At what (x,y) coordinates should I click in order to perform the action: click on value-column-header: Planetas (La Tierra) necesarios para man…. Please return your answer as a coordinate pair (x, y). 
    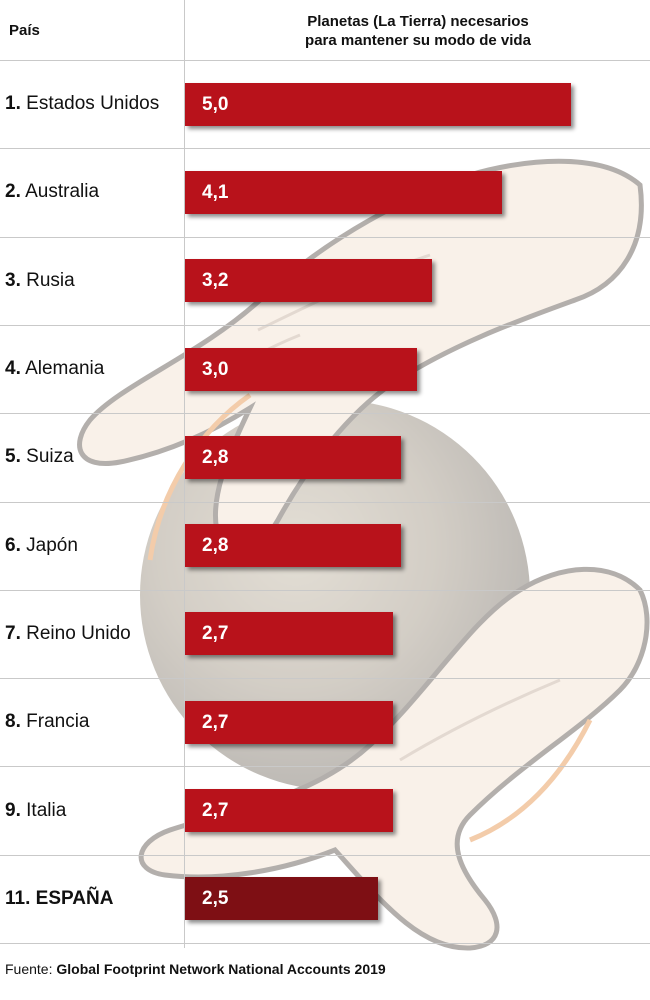
    Looking at the image, I should click on (418, 31).